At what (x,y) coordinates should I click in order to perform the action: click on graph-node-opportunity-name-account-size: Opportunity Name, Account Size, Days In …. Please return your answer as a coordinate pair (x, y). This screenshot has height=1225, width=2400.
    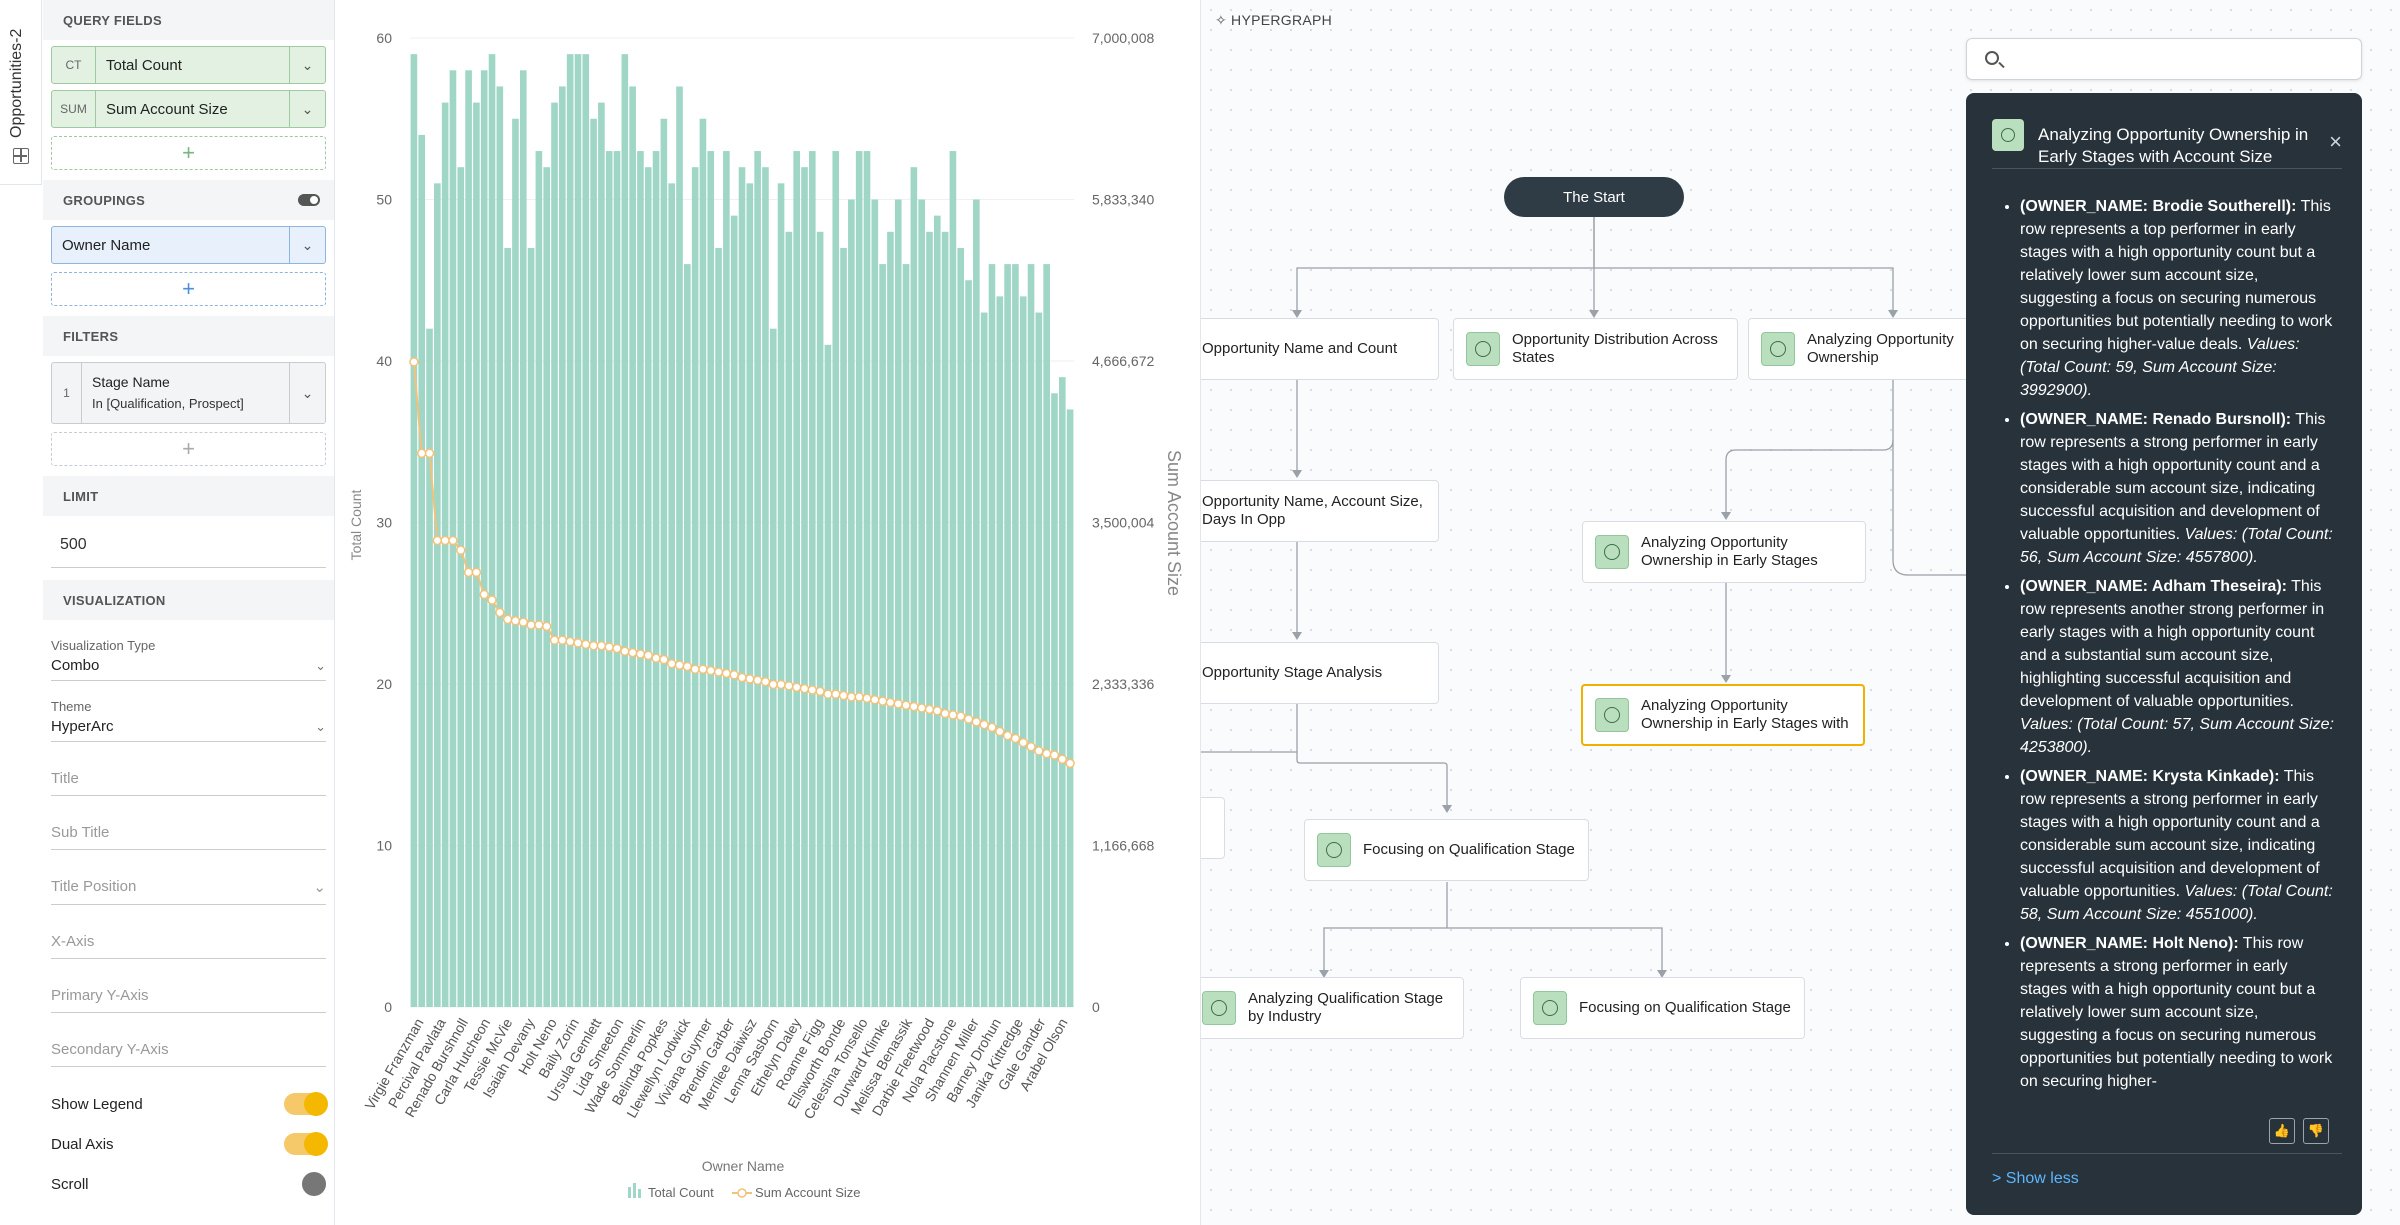
    Looking at the image, I should click on (1320, 511).